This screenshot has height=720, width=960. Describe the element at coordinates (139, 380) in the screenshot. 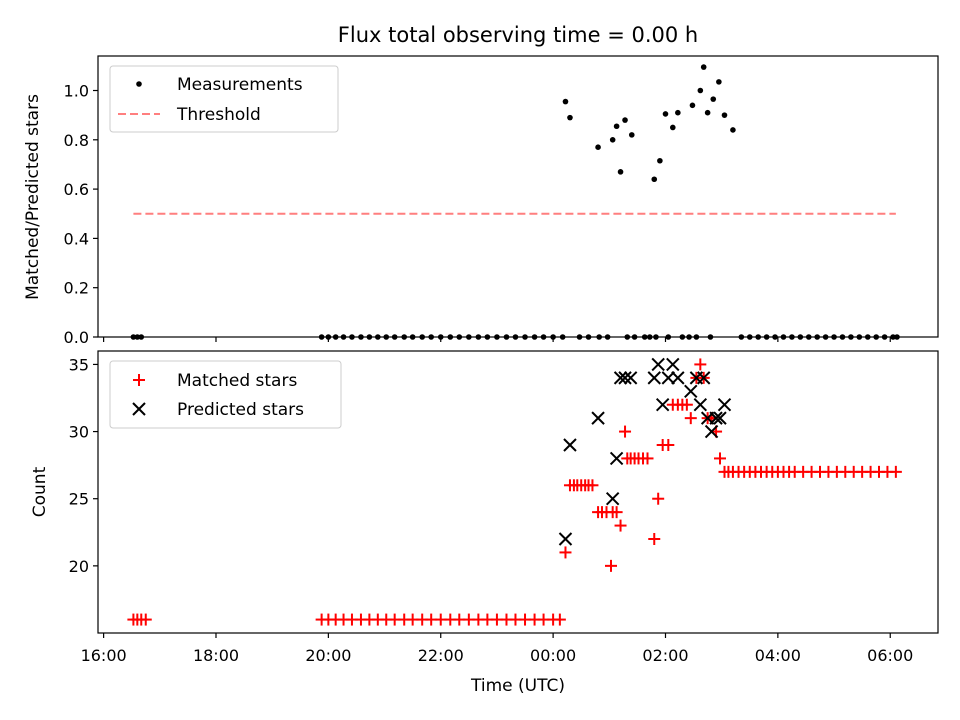

I see `matched-stars-legend-marker` at that location.